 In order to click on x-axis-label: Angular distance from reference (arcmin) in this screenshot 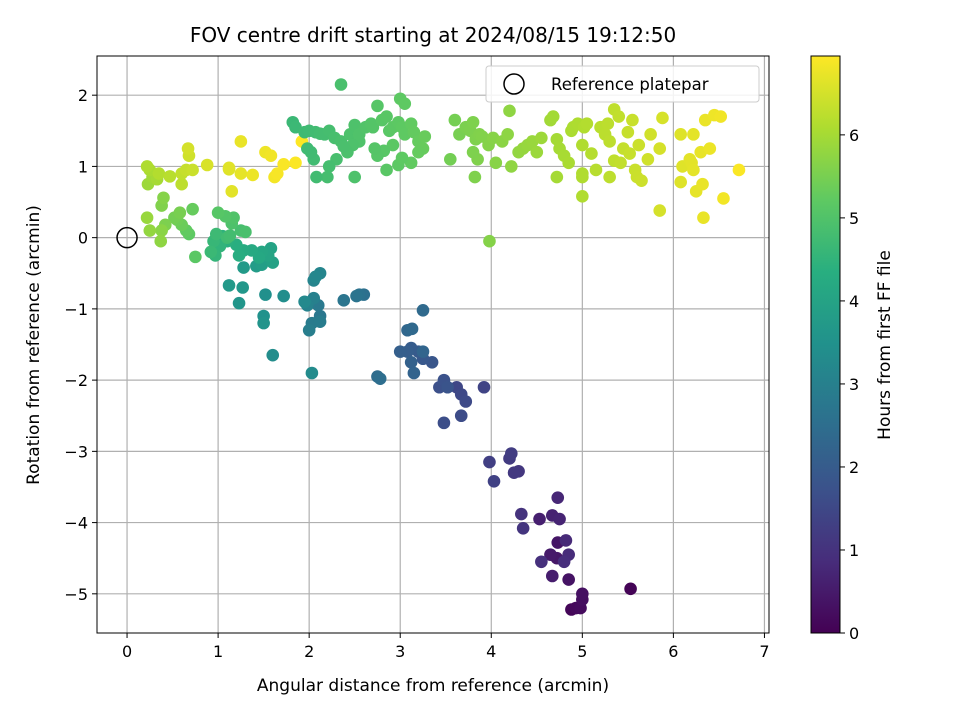, I will do `click(433, 686)`.